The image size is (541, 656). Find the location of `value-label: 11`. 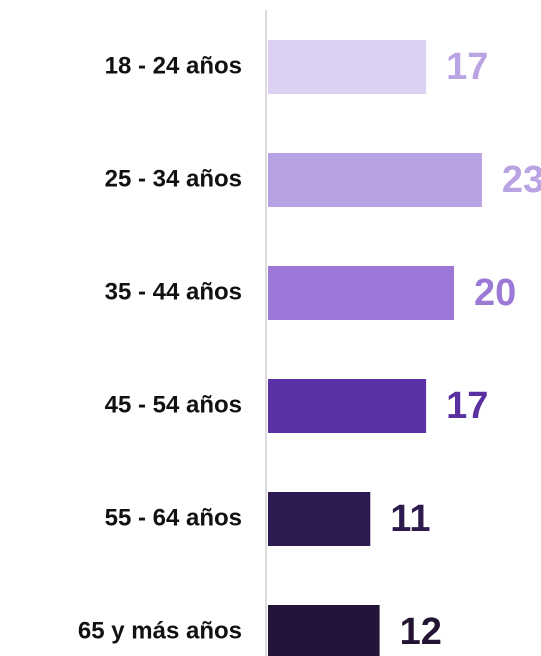

value-label: 11 is located at coordinates (410, 519).